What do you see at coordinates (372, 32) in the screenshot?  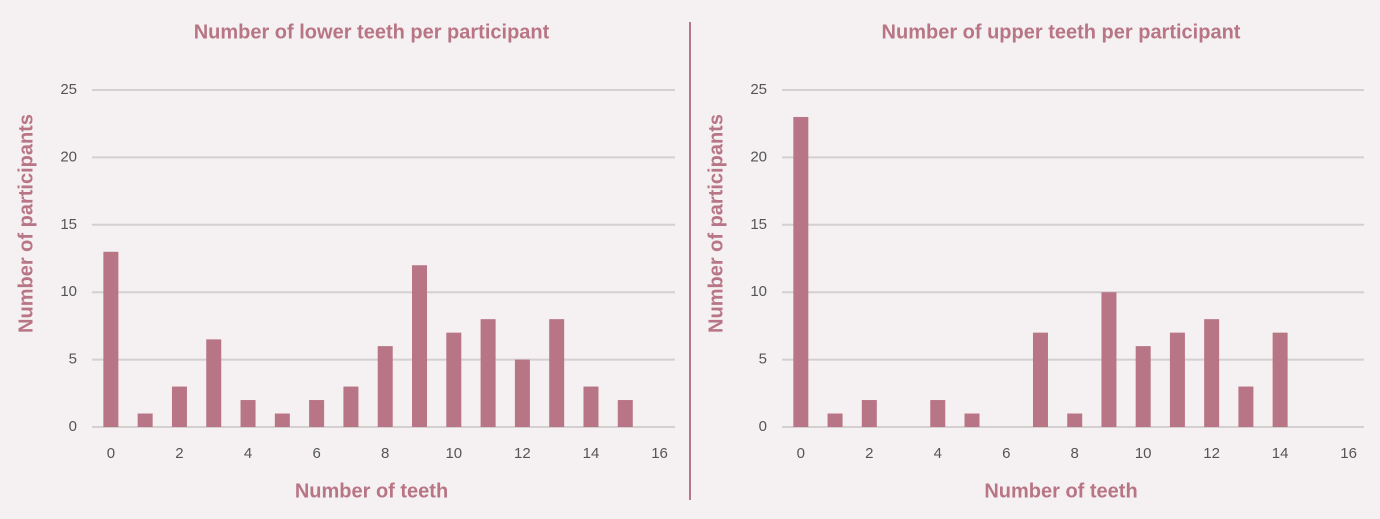 I see `chart-title: Number of lower teeth per participant` at bounding box center [372, 32].